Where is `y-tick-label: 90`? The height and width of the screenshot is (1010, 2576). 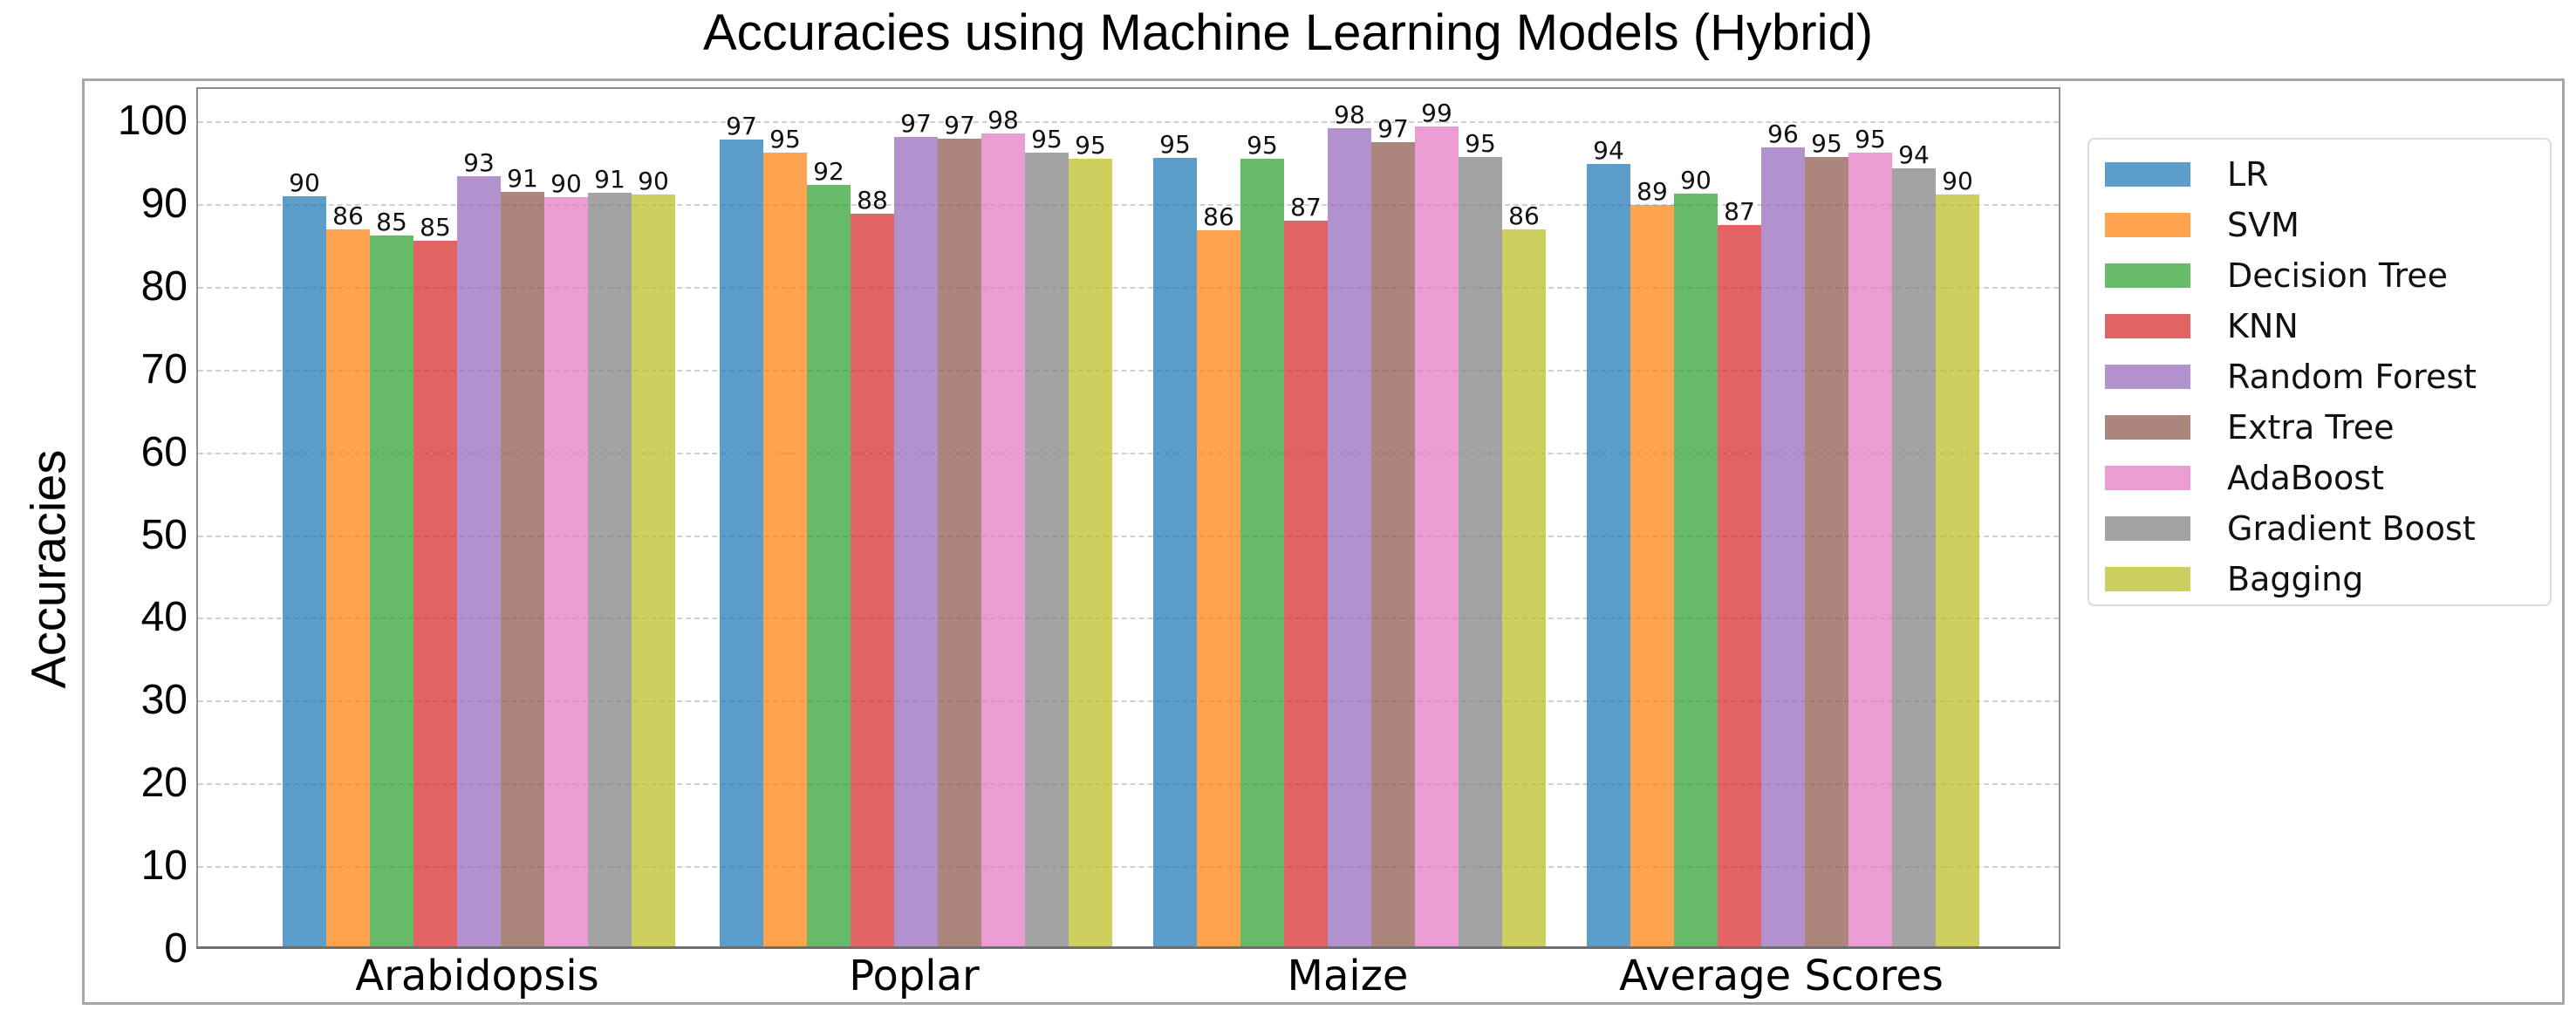 y-tick-label: 90 is located at coordinates (164, 203).